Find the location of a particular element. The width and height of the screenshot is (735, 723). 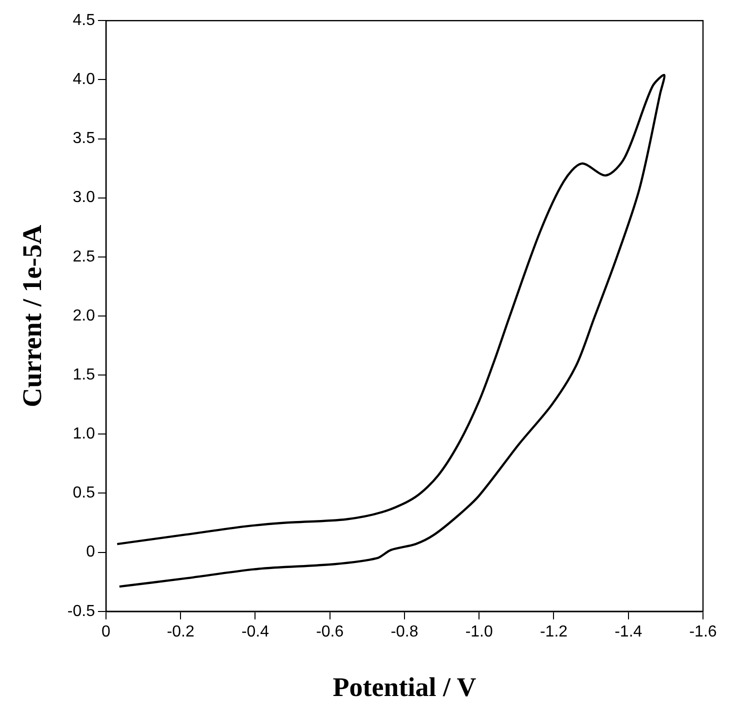

y-tick-label: 1.5 is located at coordinates (84, 375).